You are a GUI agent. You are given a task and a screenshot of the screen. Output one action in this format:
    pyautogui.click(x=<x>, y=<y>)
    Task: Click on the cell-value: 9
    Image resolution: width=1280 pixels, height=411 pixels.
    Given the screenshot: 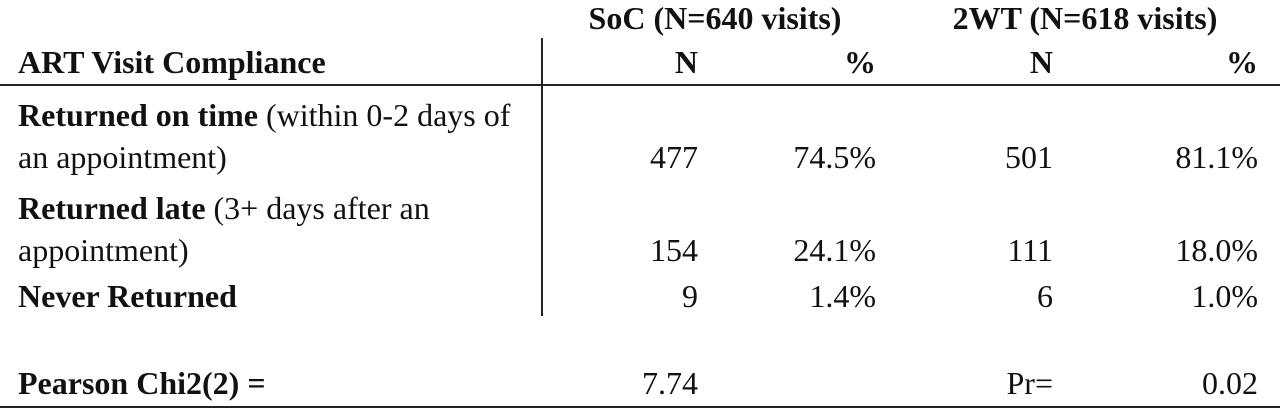 What is the action you would take?
    pyautogui.click(x=690, y=296)
    